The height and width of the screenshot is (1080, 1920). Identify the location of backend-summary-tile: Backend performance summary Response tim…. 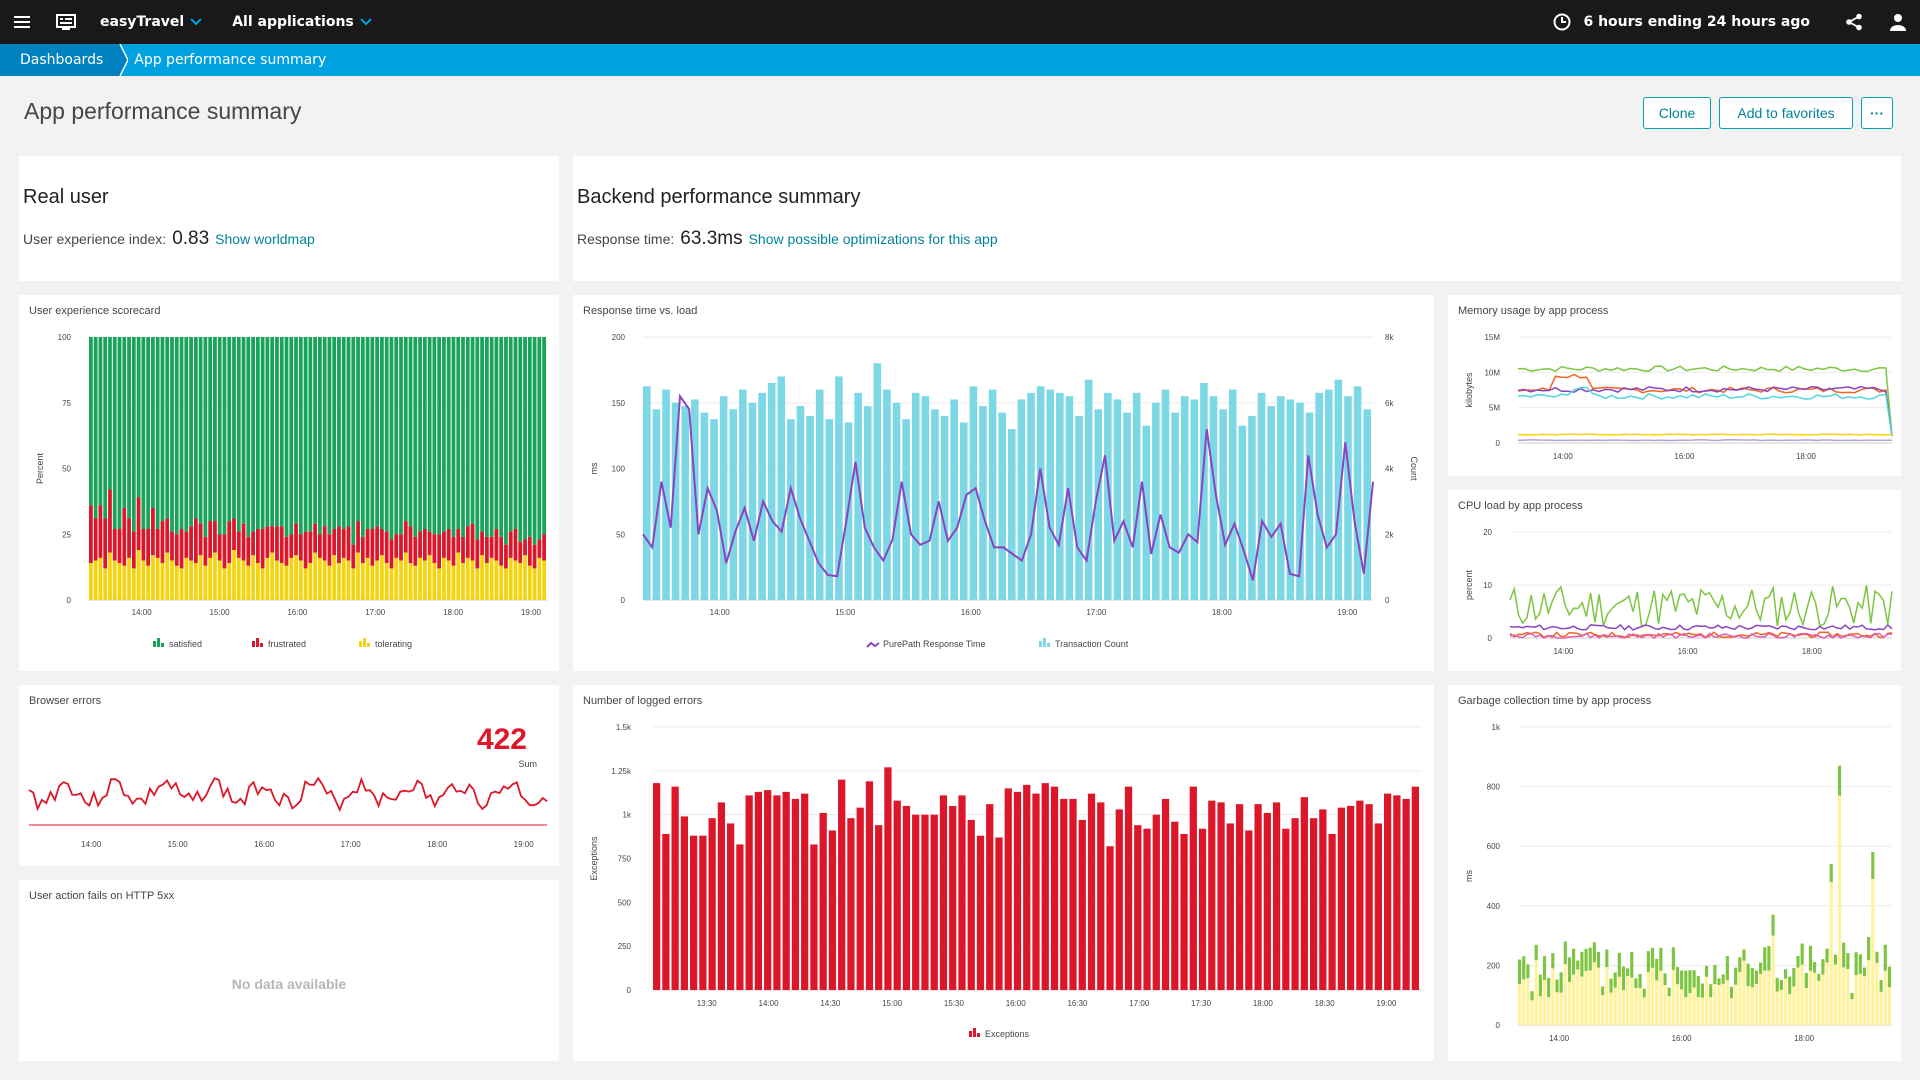
(1237, 218).